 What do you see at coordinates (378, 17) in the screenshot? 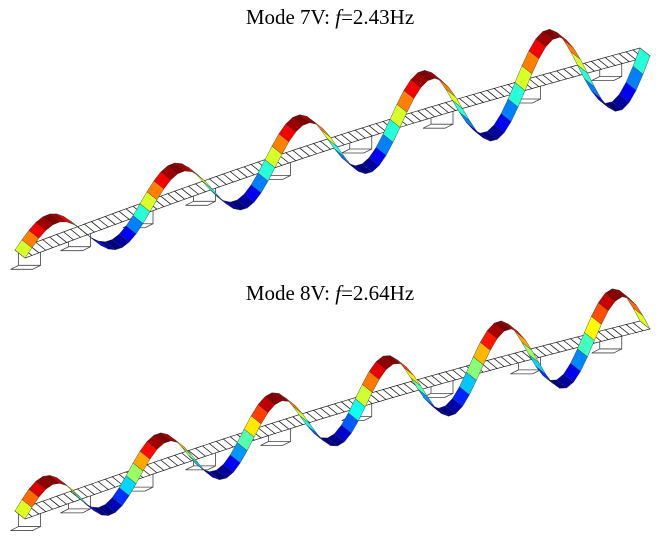
I see `frequency-value: =2.43Hz` at bounding box center [378, 17].